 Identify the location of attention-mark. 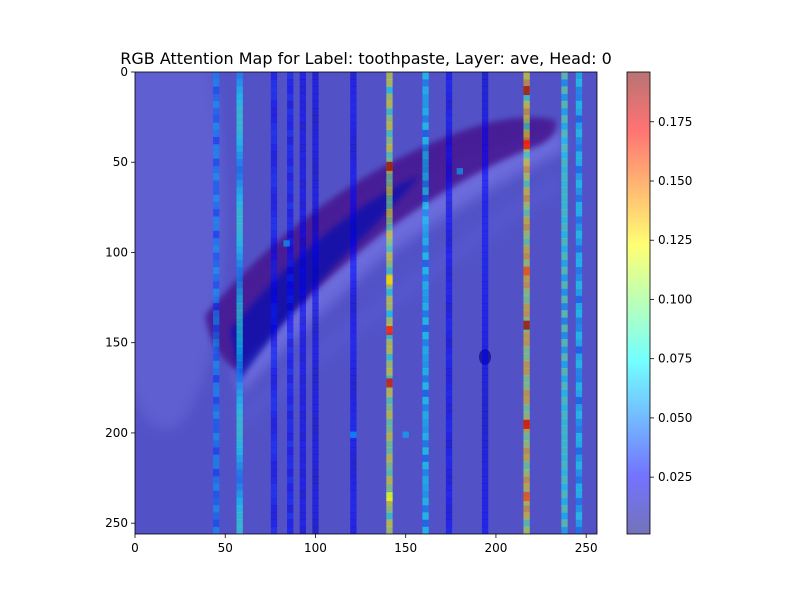
(460, 171).